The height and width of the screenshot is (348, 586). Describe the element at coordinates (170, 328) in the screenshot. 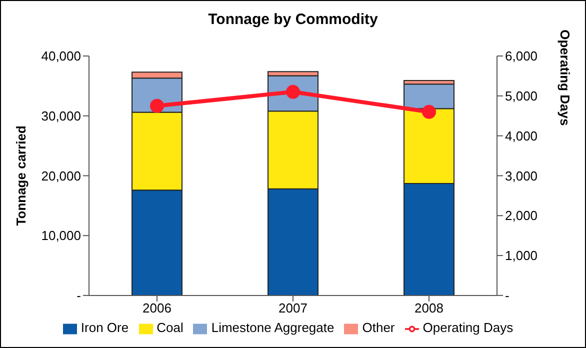

I see `legend-label: Coal` at that location.